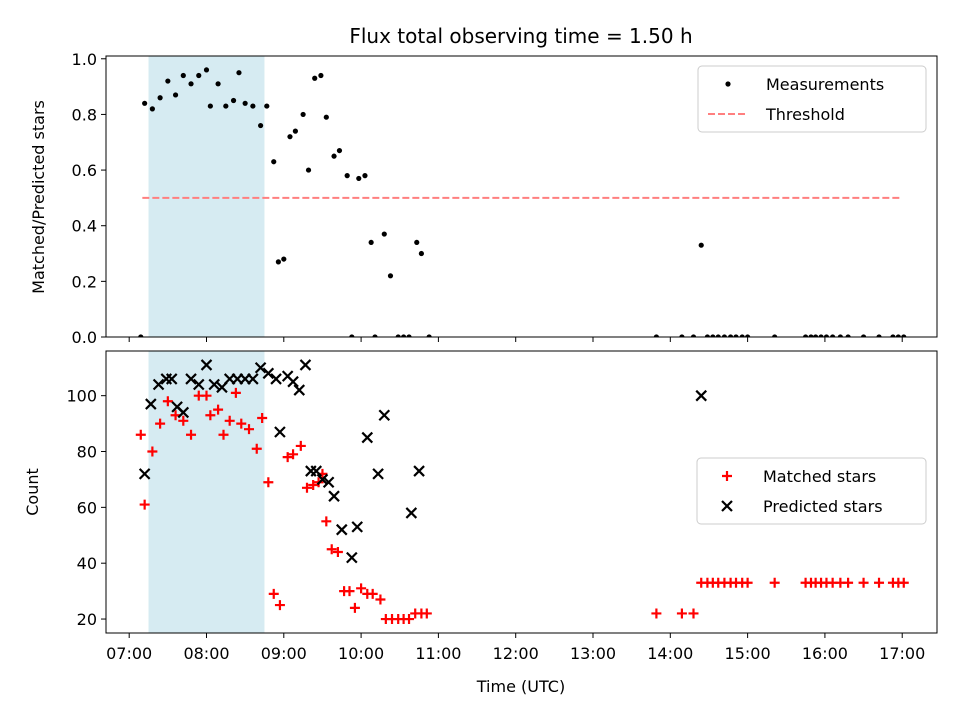 Image resolution: width=960 pixels, height=720 pixels. What do you see at coordinates (206, 196) in the screenshot?
I see `shaded-region` at bounding box center [206, 196].